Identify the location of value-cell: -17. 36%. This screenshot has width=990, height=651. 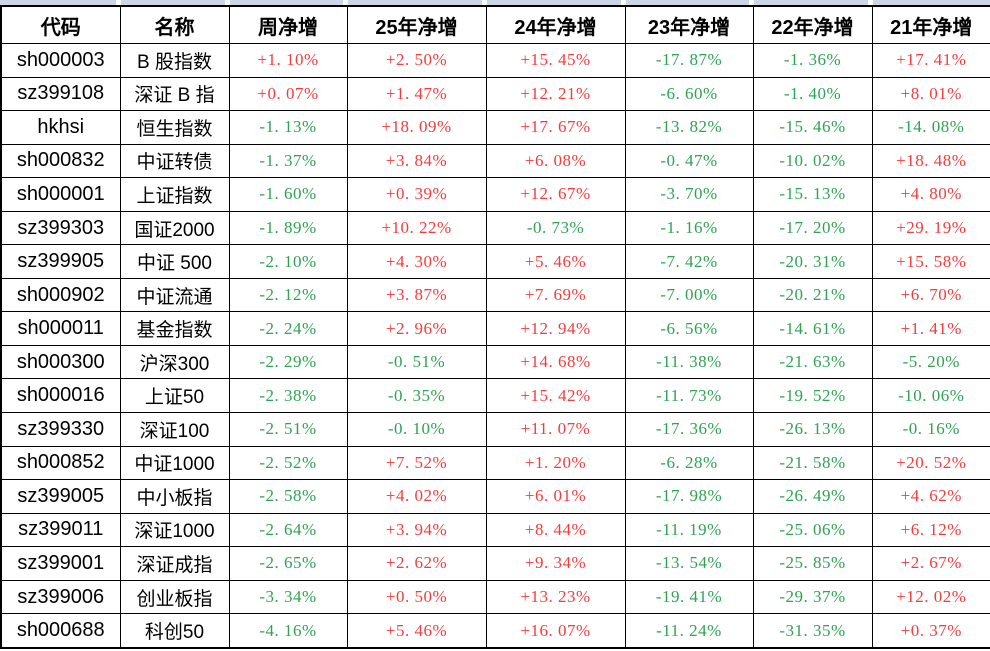
(689, 429).